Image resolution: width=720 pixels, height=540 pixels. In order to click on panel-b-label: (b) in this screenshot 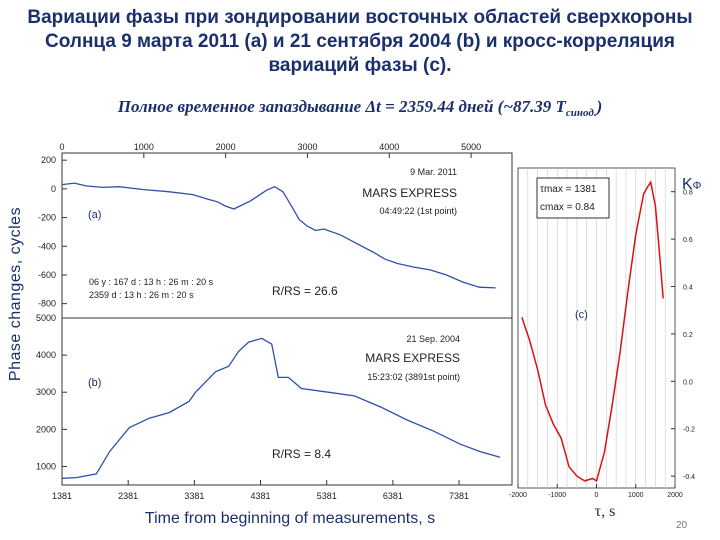, I will do `click(94, 383)`.